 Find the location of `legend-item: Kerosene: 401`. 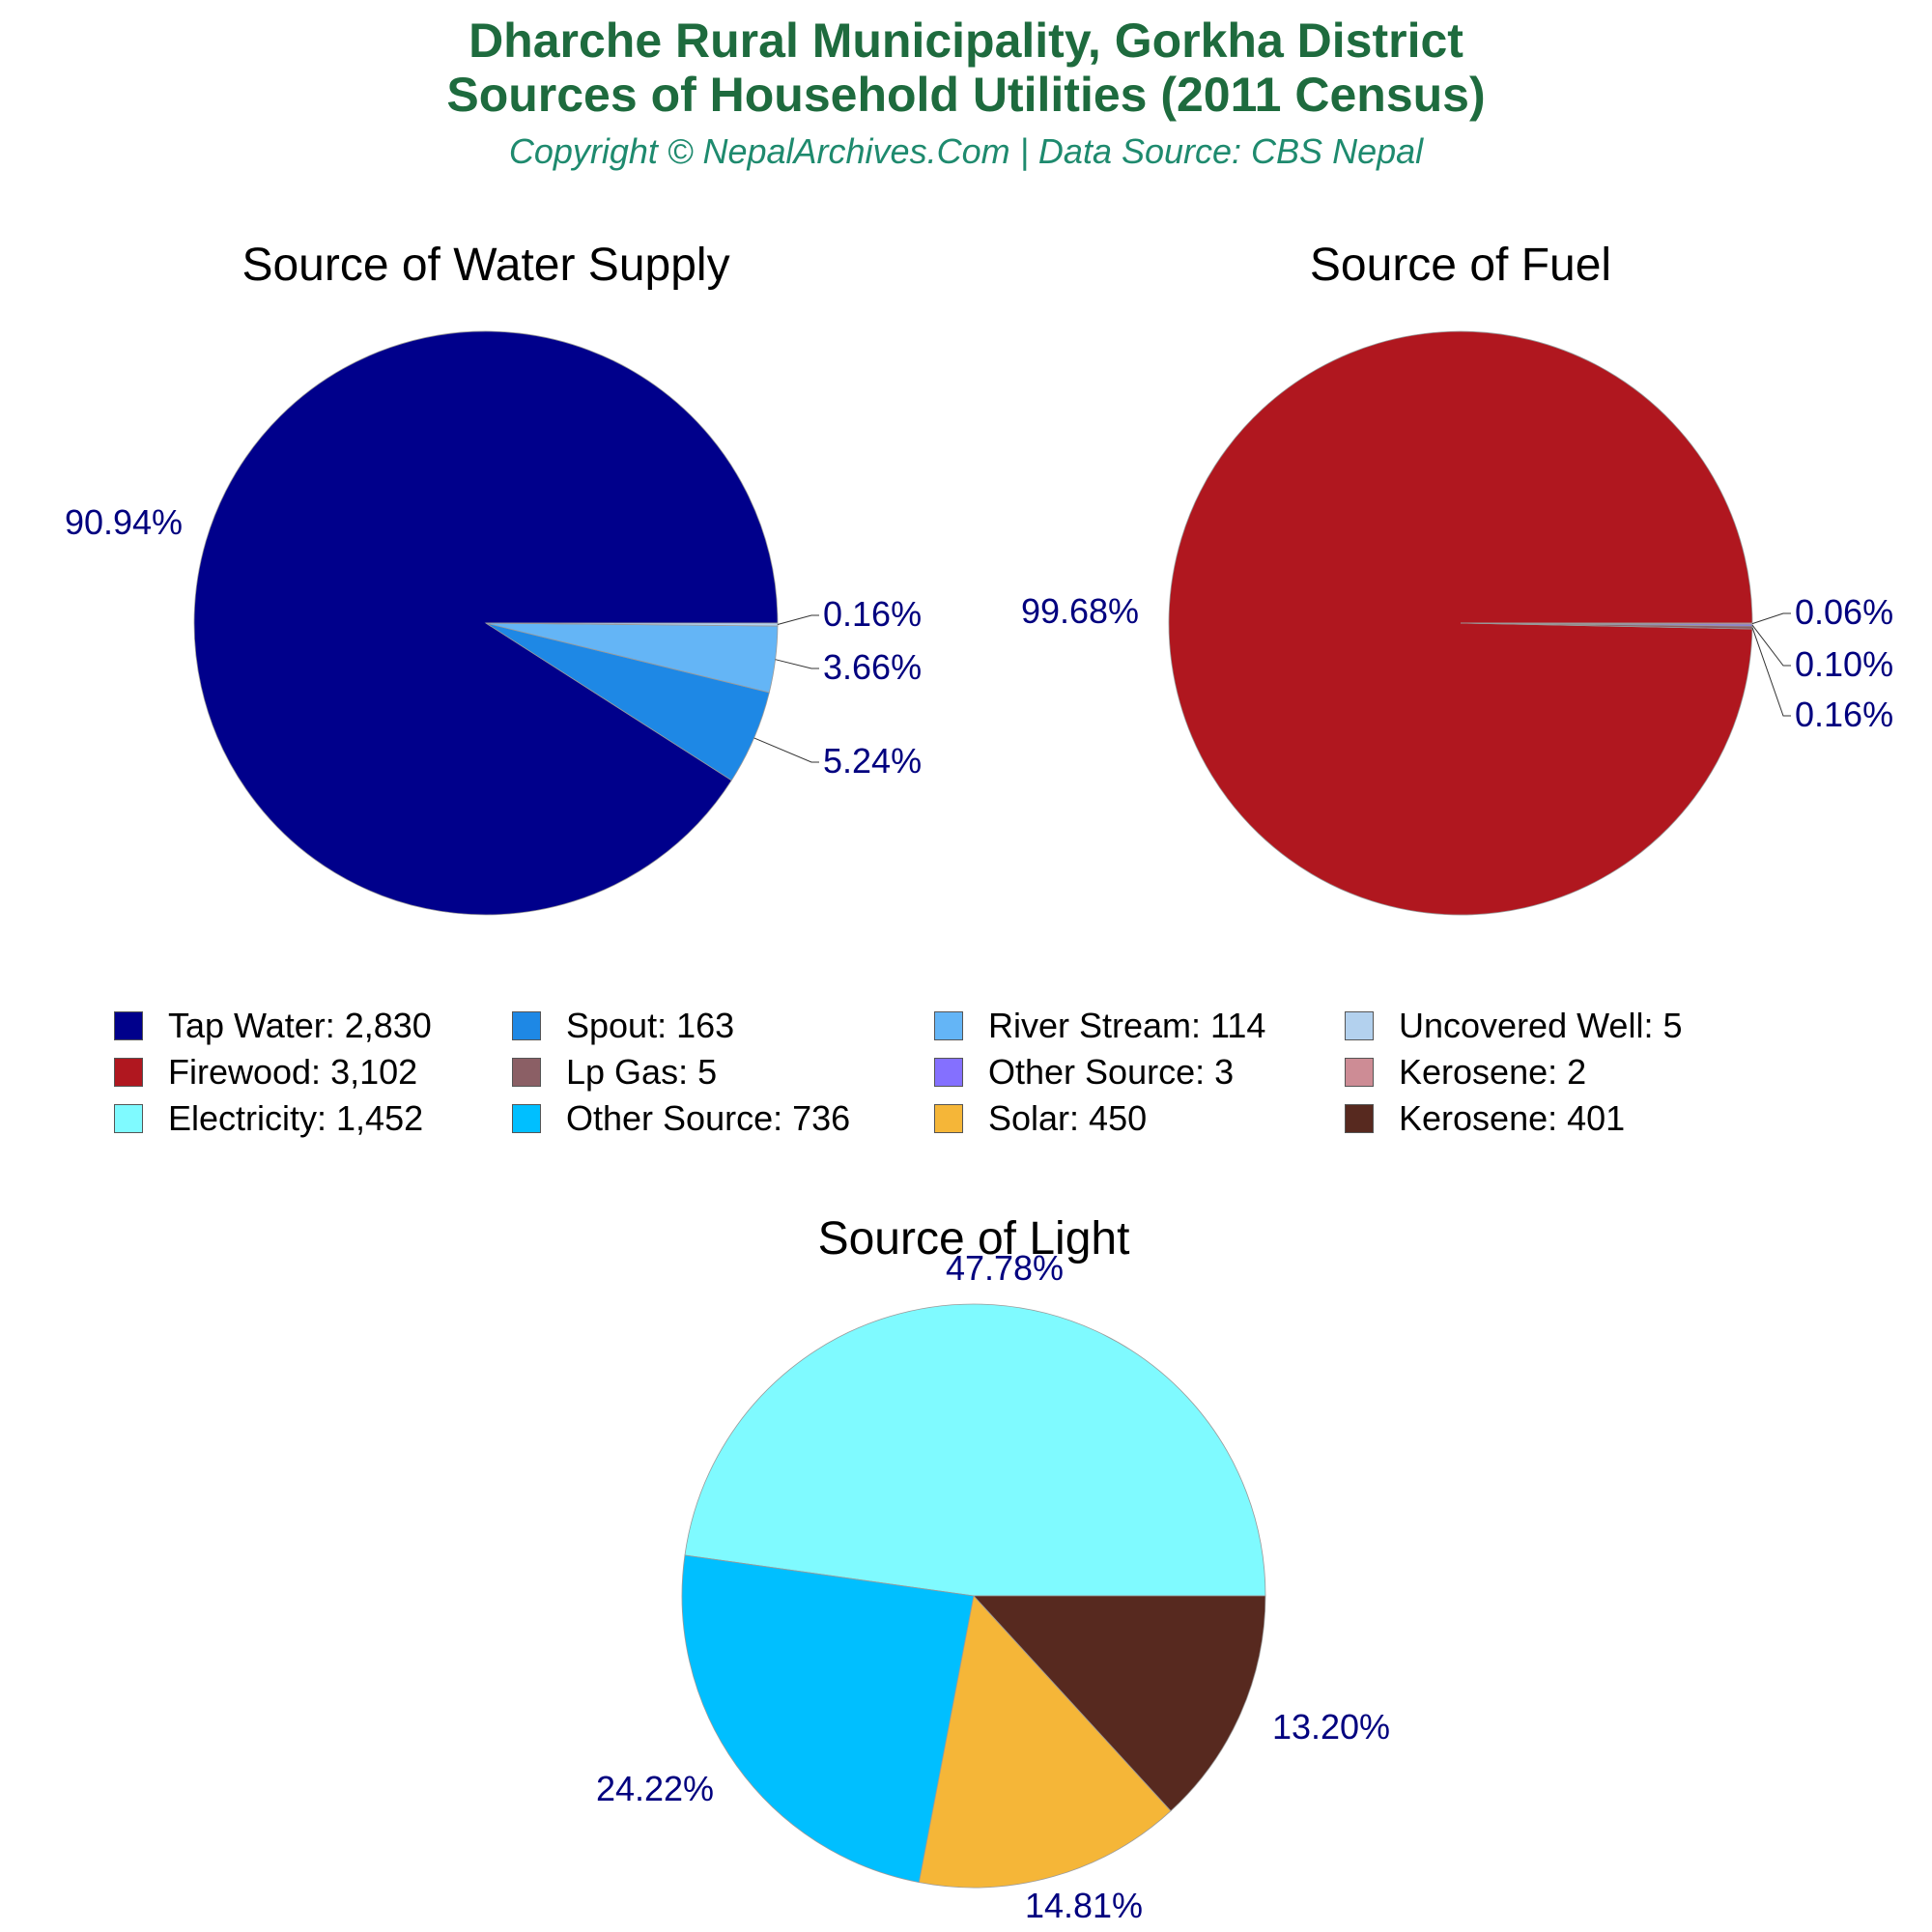

legend-item: Kerosene: 401 is located at coordinates (1615, 1118).